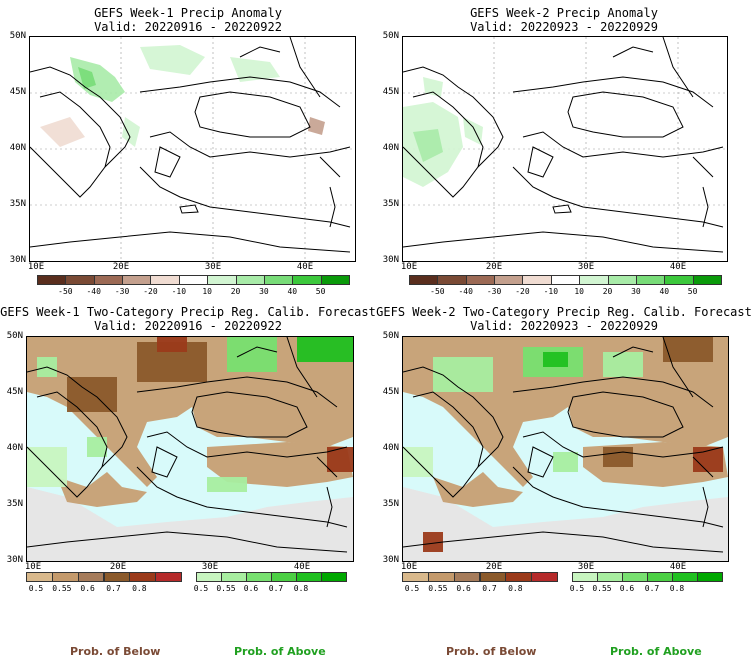 The image size is (752, 662). Describe the element at coordinates (565, 449) in the screenshot. I see `week2-twocat-map` at that location.